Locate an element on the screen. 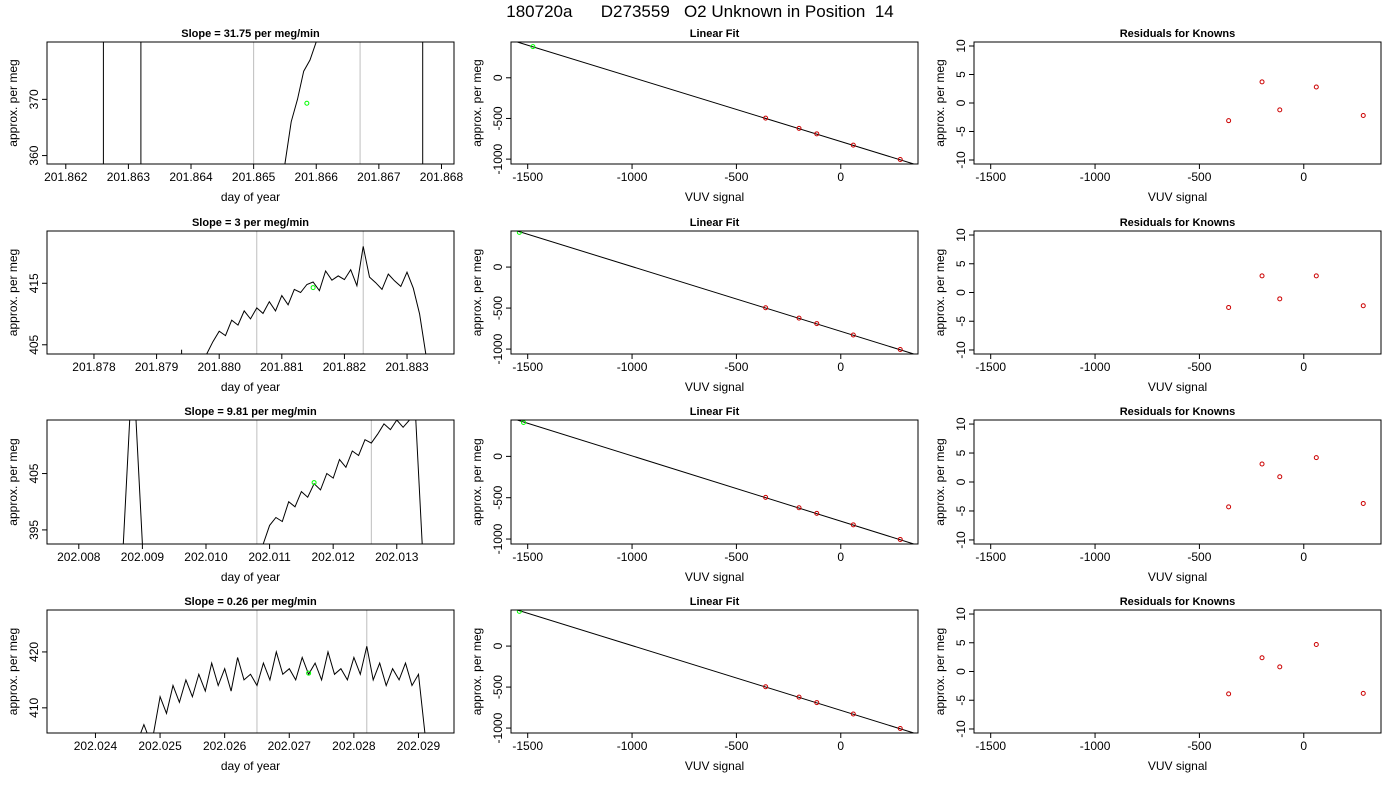 This screenshot has height=800, width=1400. y-tick-label: 405 is located at coordinates (34, 344).